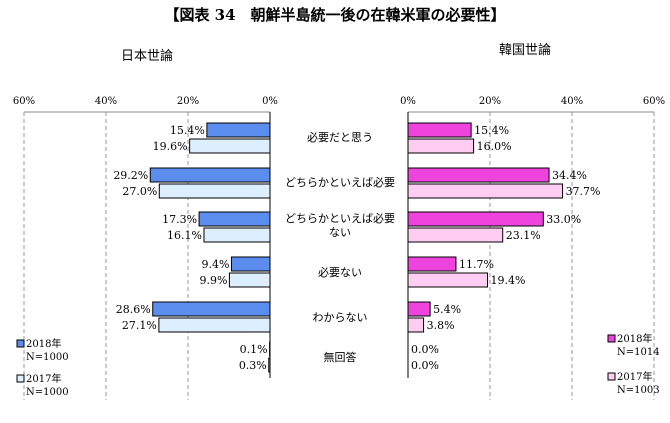 Image resolution: width=670 pixels, height=423 pixels. What do you see at coordinates (563, 219) in the screenshot?
I see `korea-value-label-2018: 33.0%` at bounding box center [563, 219].